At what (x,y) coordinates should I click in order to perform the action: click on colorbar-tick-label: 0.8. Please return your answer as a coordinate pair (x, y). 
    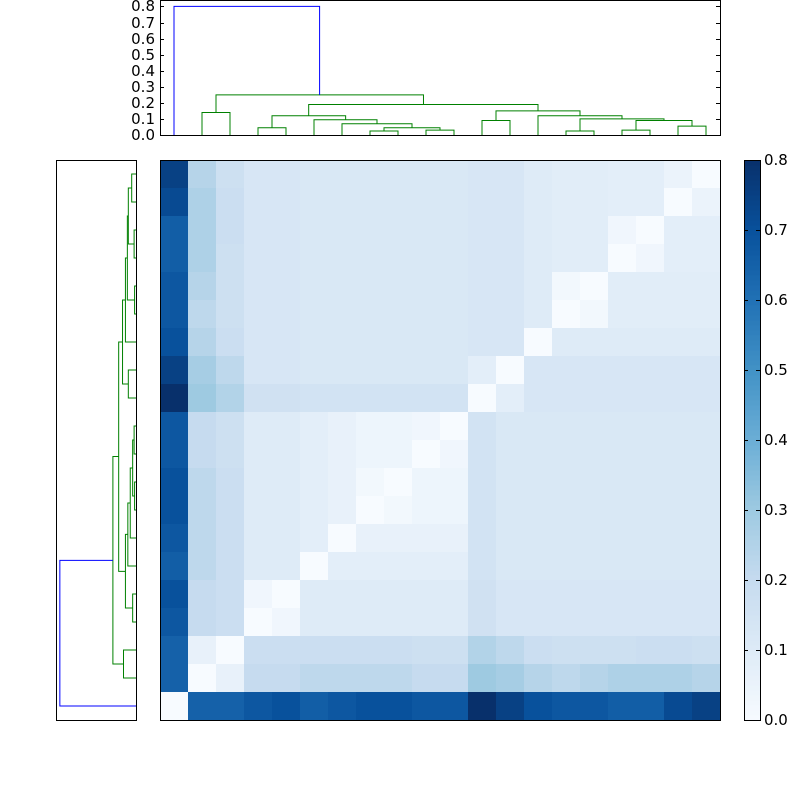
    Looking at the image, I should click on (776, 160).